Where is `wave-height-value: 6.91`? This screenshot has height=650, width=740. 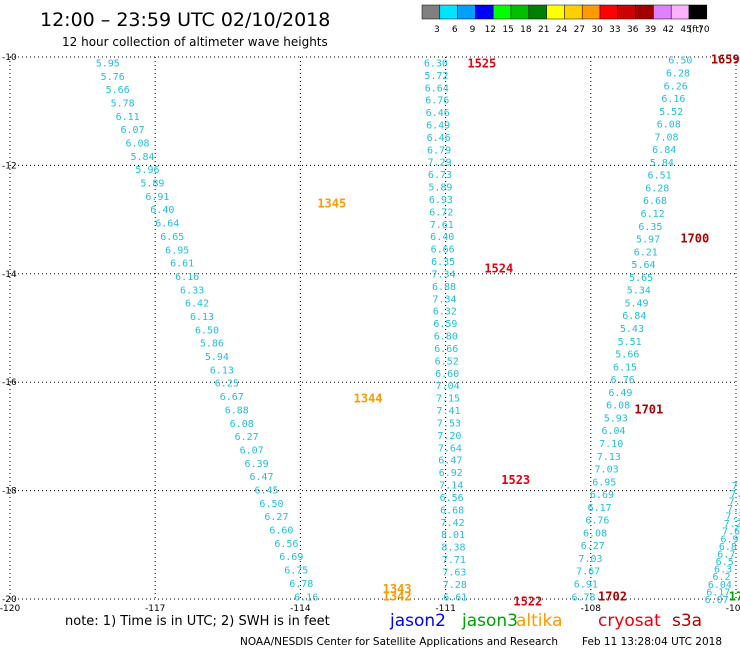
wave-height-value: 6.91 is located at coordinates (586, 585).